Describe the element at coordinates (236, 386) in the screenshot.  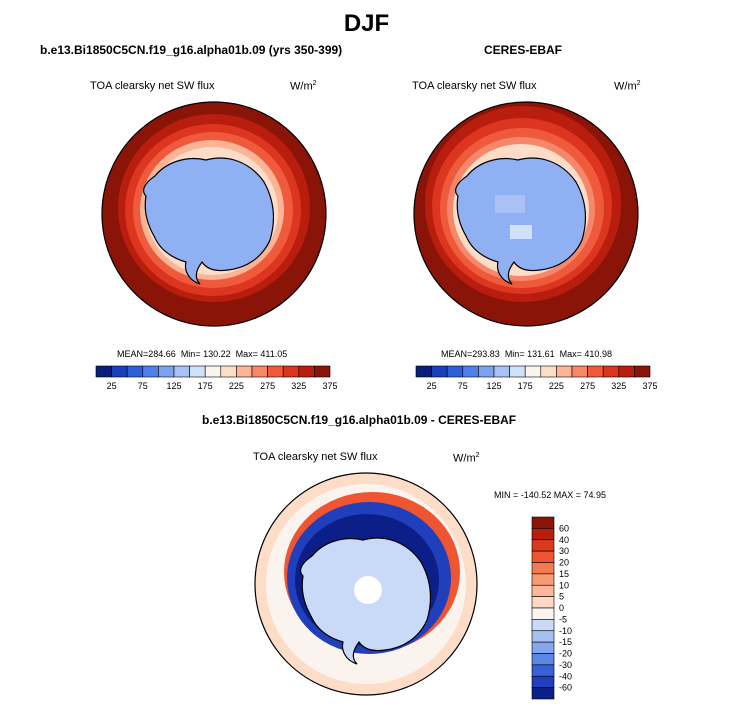
I see `colorbar-1-tick-label: 225` at that location.